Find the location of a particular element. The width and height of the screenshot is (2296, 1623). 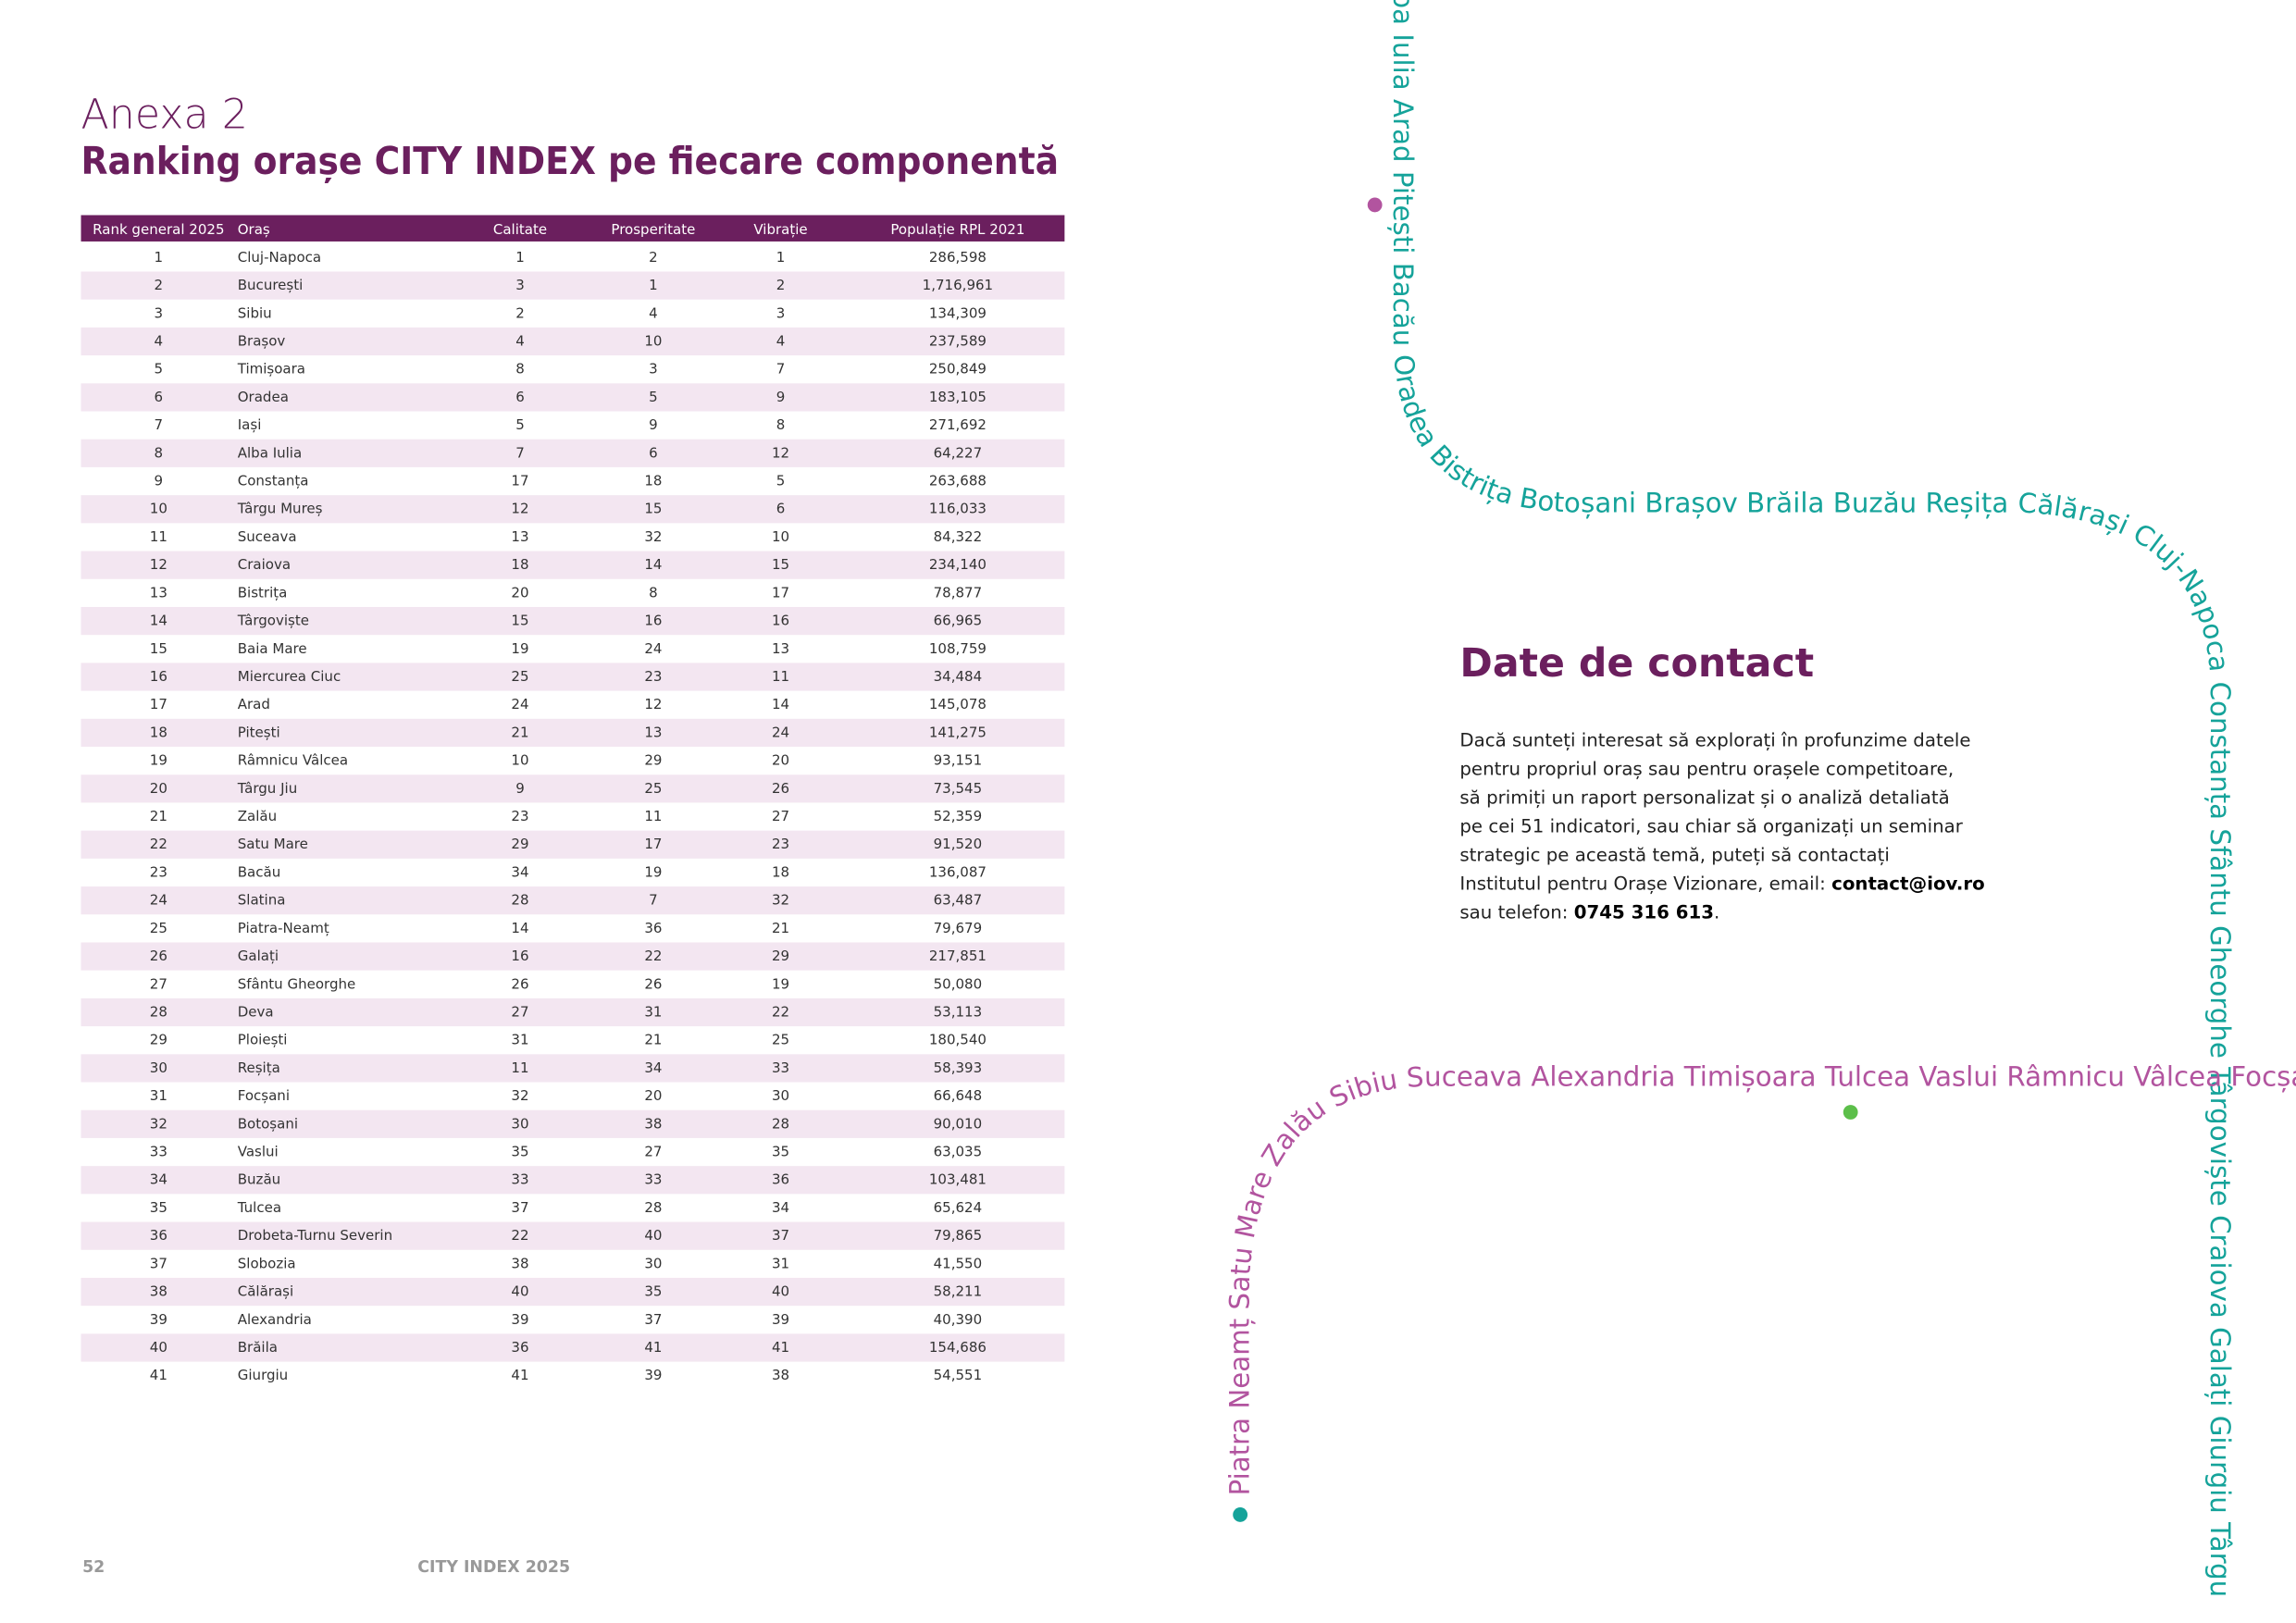

table-cell: 84,322 is located at coordinates (958, 536).